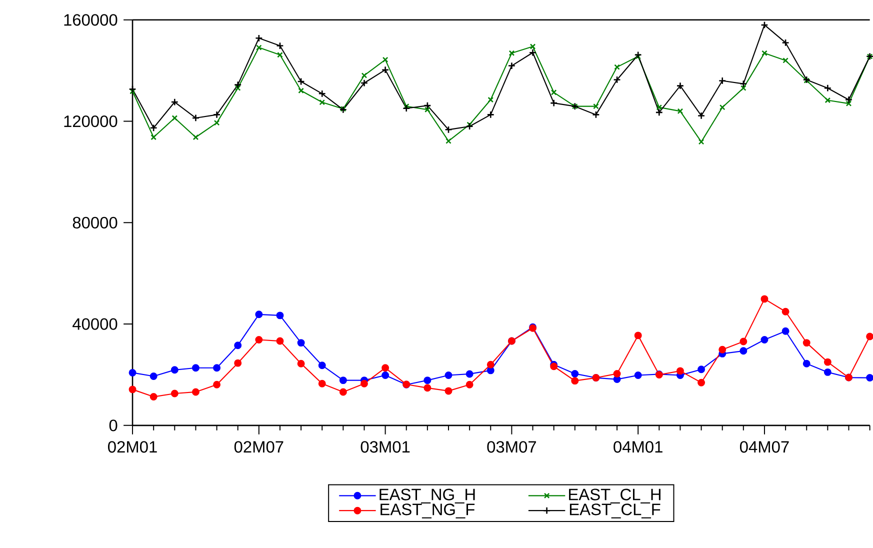 This screenshot has width=873, height=548. What do you see at coordinates (91, 121) in the screenshot?
I see `y-tick-label: 120000` at bounding box center [91, 121].